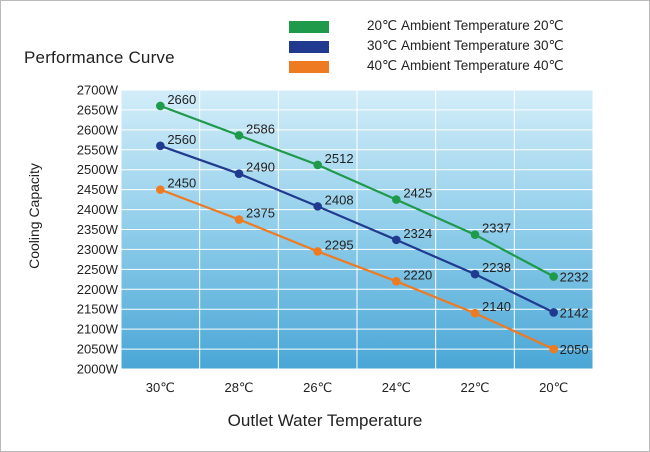  I want to click on legend-prefix-40: 40℃, so click(382, 65).